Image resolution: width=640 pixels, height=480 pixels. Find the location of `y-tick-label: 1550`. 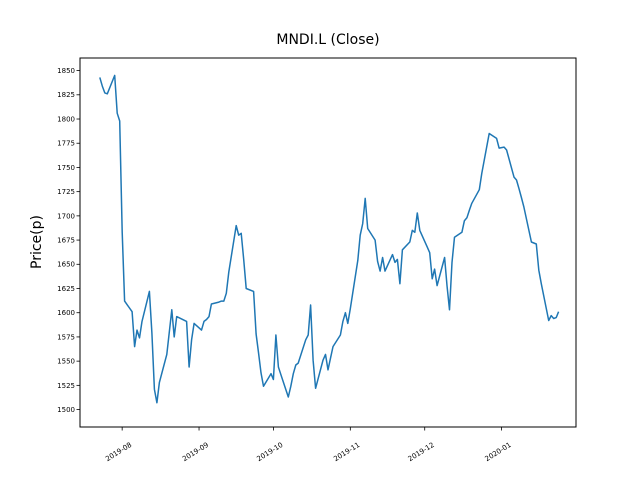

y-tick-label: 1550 is located at coordinates (66, 362).